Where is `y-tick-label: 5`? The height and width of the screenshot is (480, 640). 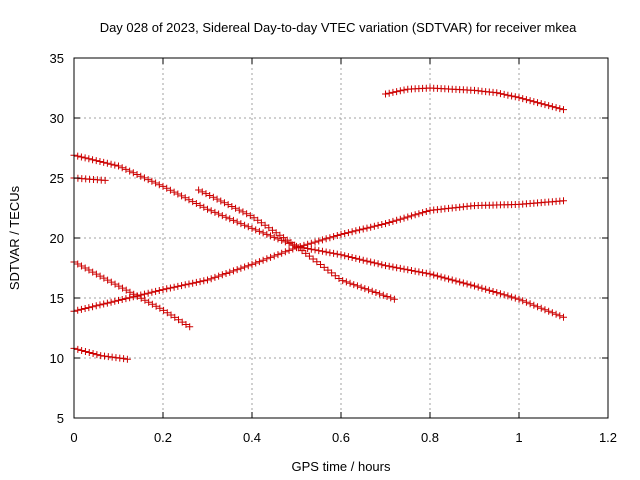
y-tick-label: 5 is located at coordinates (60, 418).